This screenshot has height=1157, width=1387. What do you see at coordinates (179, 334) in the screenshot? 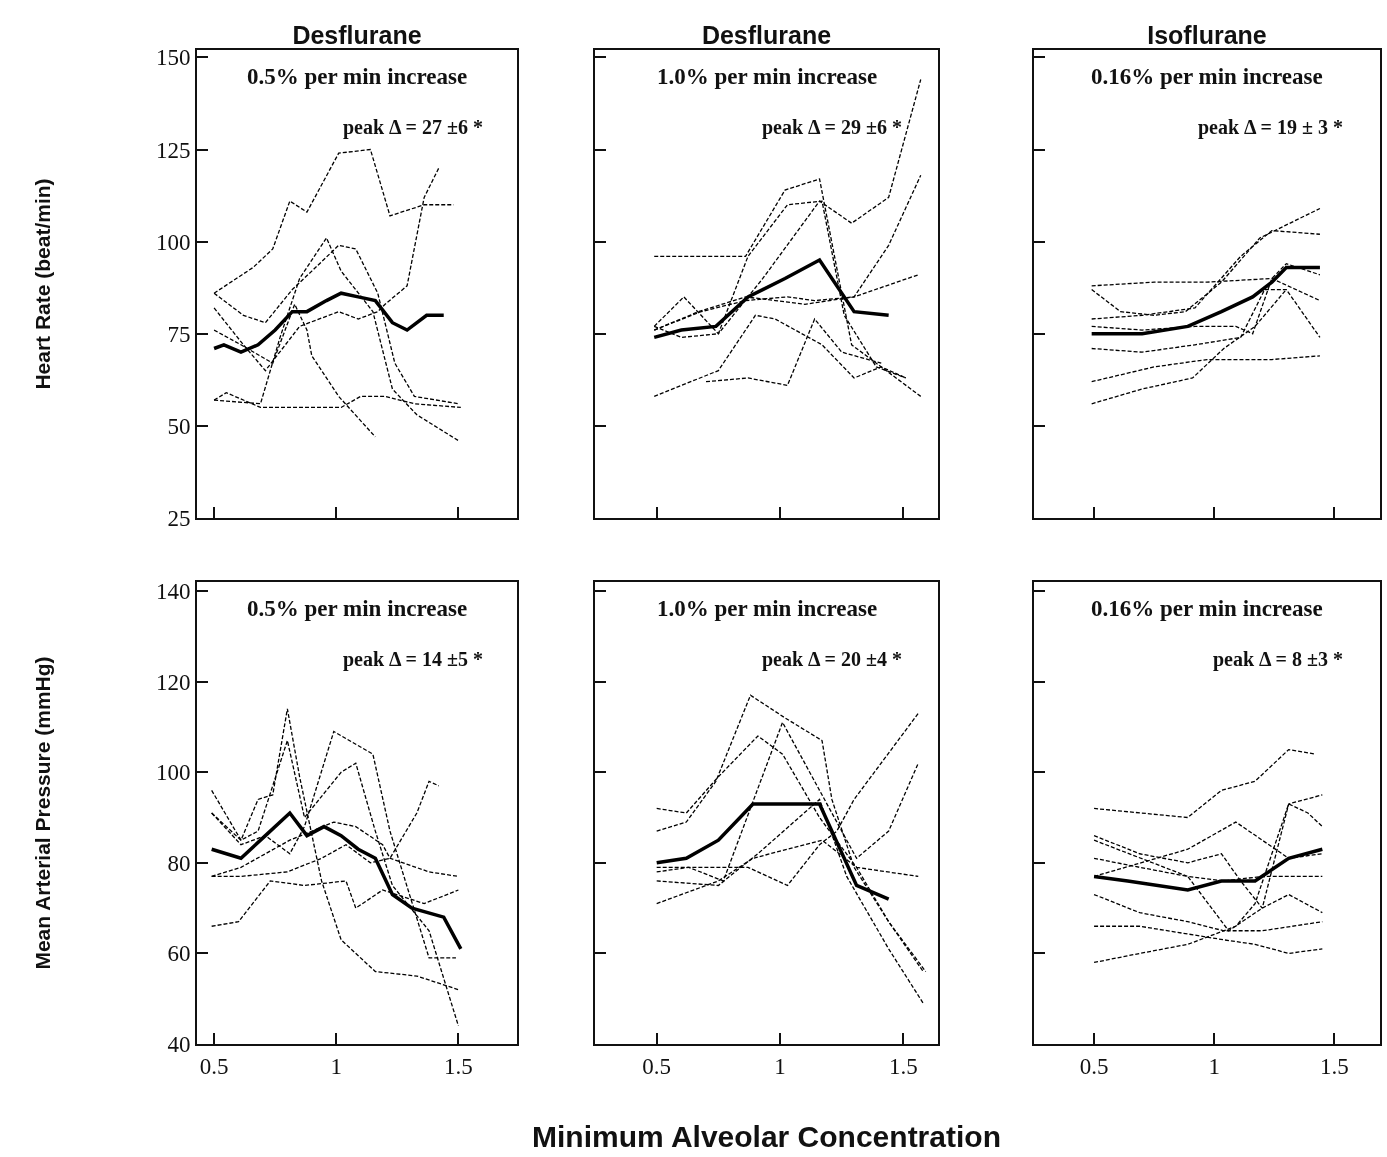
I see `y-tick-label: 75` at bounding box center [179, 334].